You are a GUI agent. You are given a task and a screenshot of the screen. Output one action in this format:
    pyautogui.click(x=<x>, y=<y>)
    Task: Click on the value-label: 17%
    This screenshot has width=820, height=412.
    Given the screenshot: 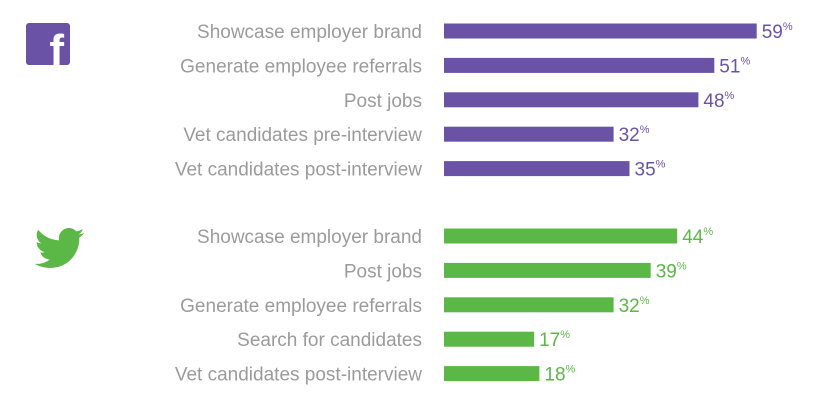 What is the action you would take?
    pyautogui.click(x=554, y=340)
    